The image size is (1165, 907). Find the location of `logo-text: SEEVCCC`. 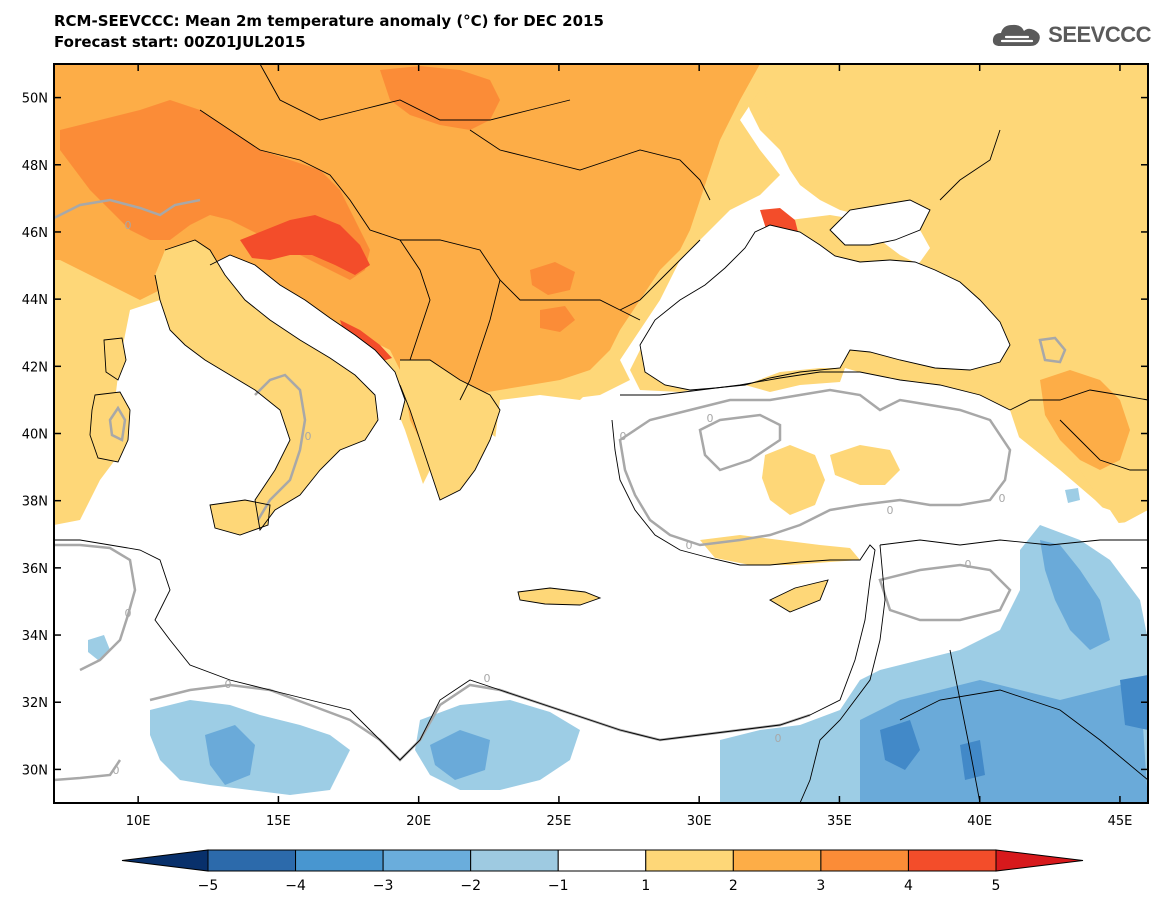

logo-text: SEEVCCC is located at coordinates (1099, 34).